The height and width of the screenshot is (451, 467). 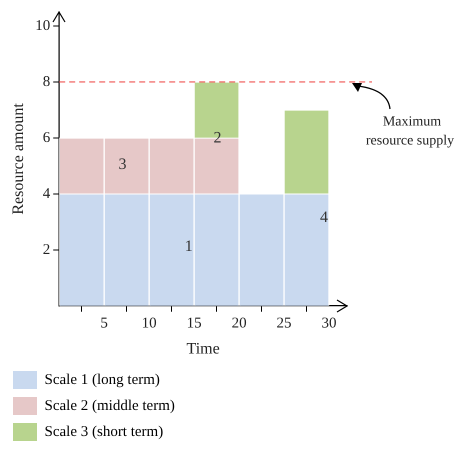 I want to click on x-tick-label: 10, so click(x=149, y=324).